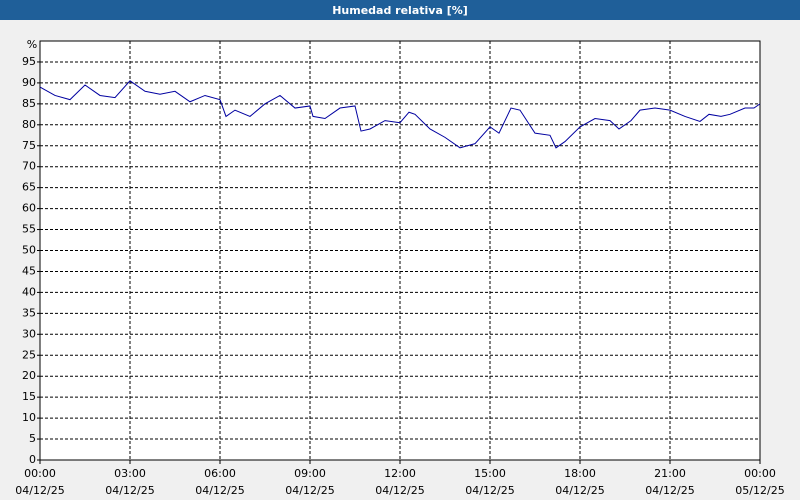  I want to click on y-tick-label: 0, so click(32, 459).